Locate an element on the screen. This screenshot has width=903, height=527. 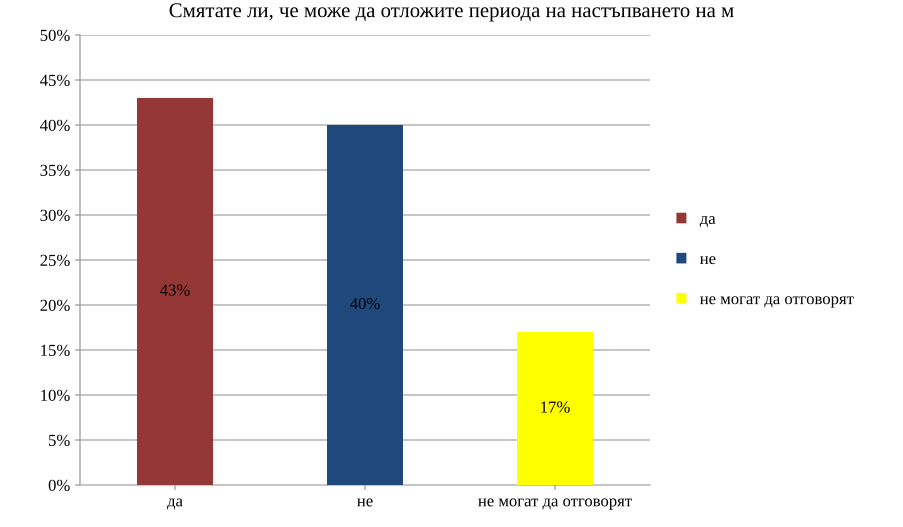
x-tick-label: да is located at coordinates (175, 504).